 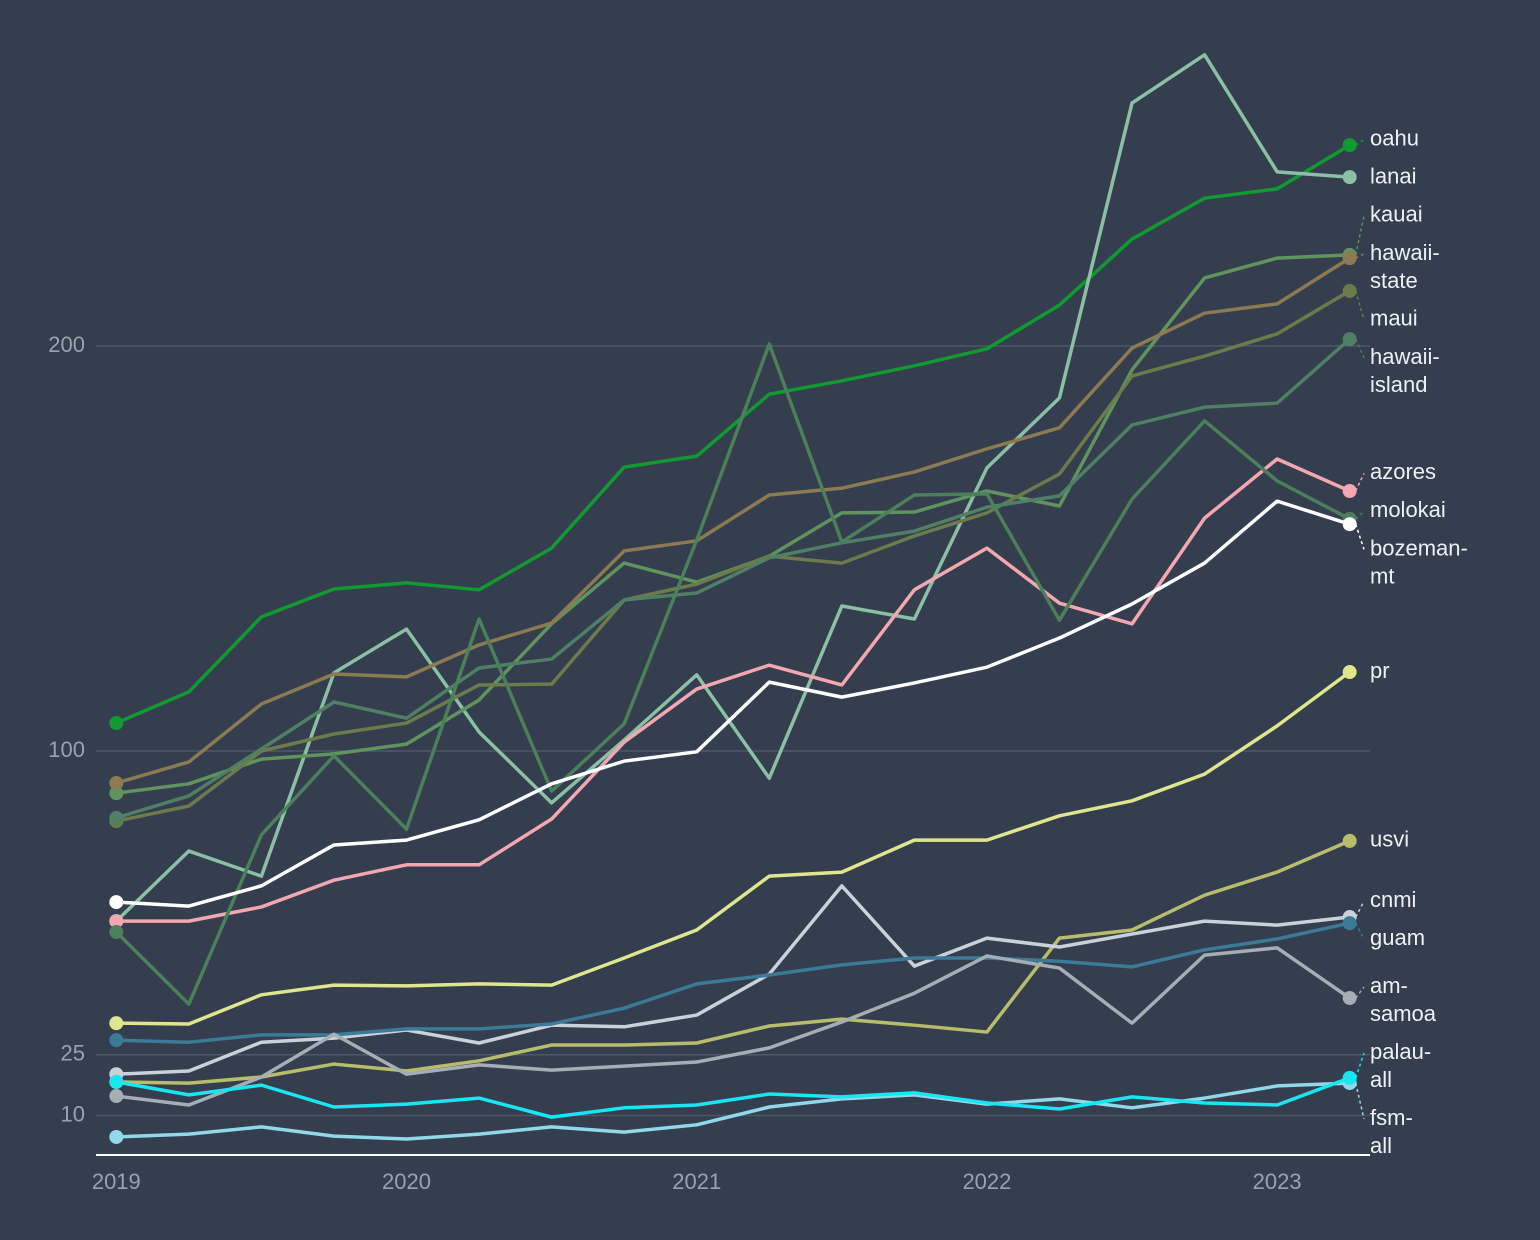 What do you see at coordinates (1394, 138) in the screenshot?
I see `series-label: oahu` at bounding box center [1394, 138].